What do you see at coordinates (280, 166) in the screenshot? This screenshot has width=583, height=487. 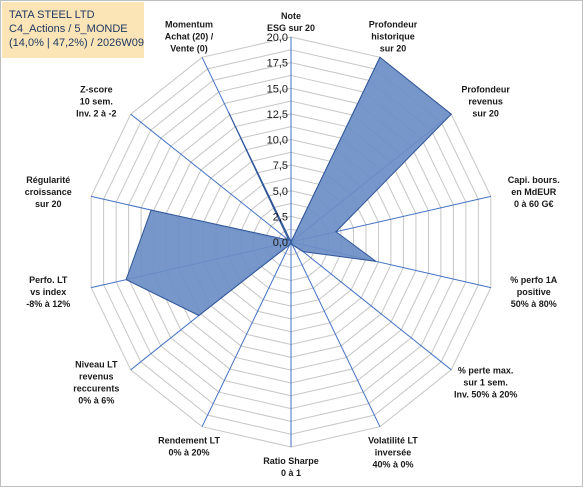 I see `tick-label: 7,5` at bounding box center [280, 166].